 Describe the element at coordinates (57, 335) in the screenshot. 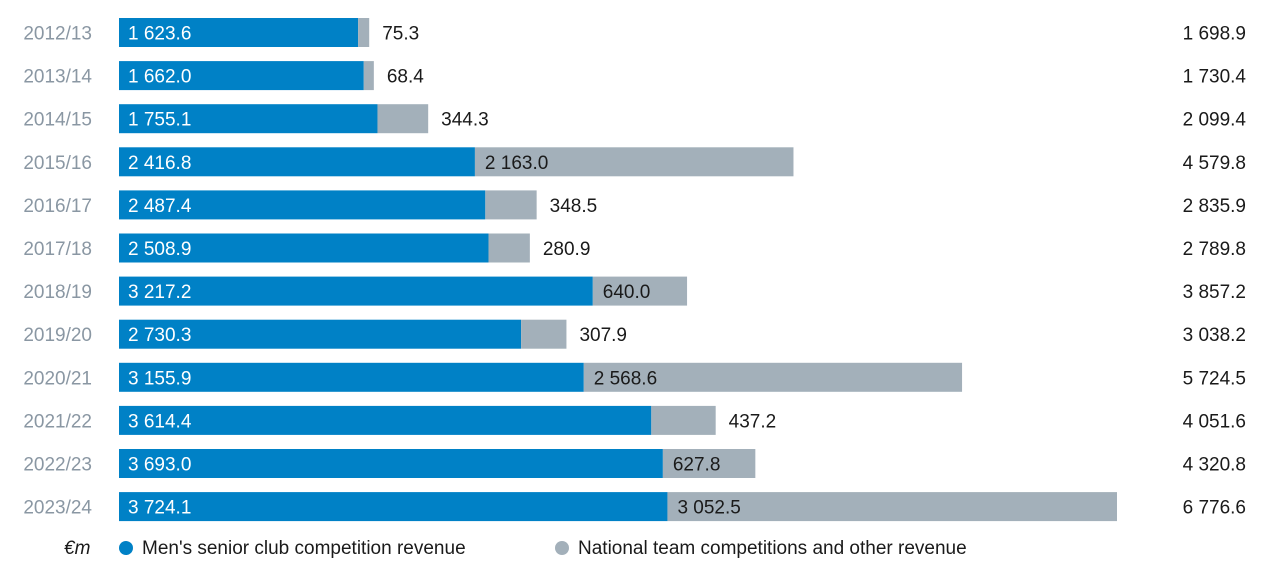

I see `season-label: 2019/20` at that location.